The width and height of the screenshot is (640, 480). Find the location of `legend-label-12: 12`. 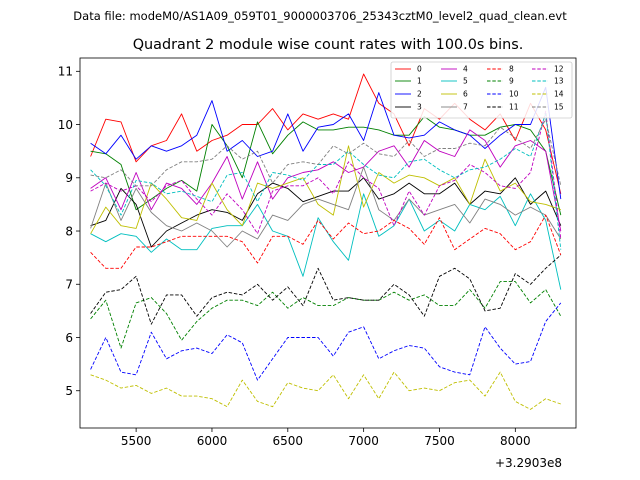

legend-label-12: 12 is located at coordinates (559, 69).